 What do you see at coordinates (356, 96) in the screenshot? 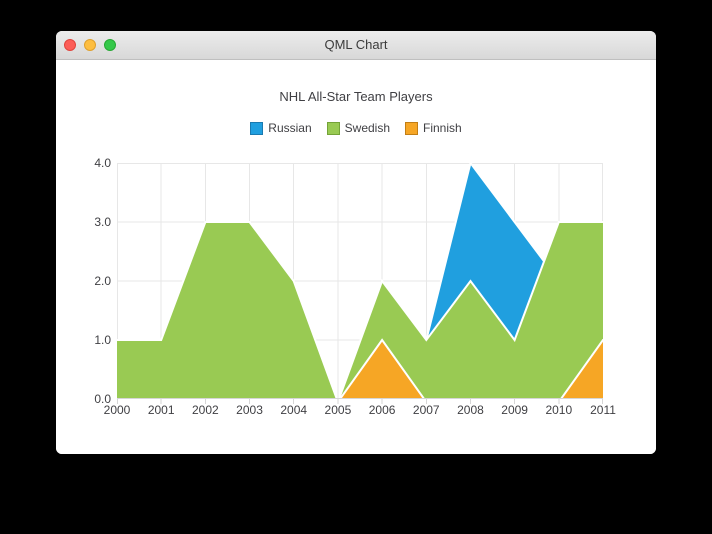
I see `chart-title: NHL All-Star Team Players` at bounding box center [356, 96].